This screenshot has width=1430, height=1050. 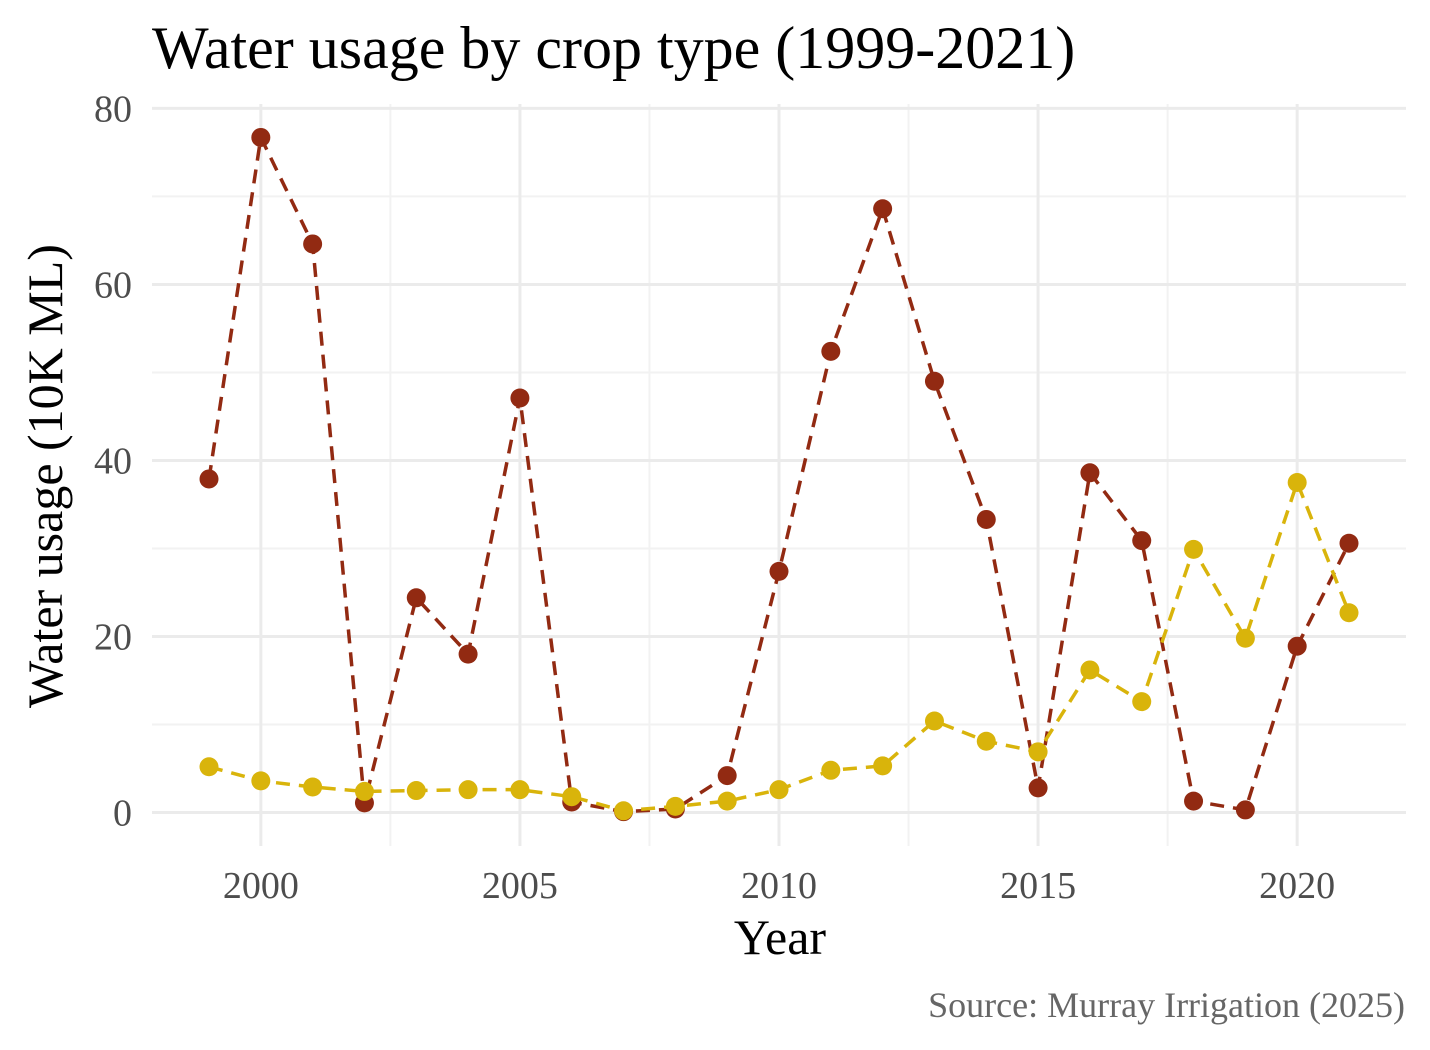 What do you see at coordinates (113, 461) in the screenshot?
I see `y-tick-label: 40` at bounding box center [113, 461].